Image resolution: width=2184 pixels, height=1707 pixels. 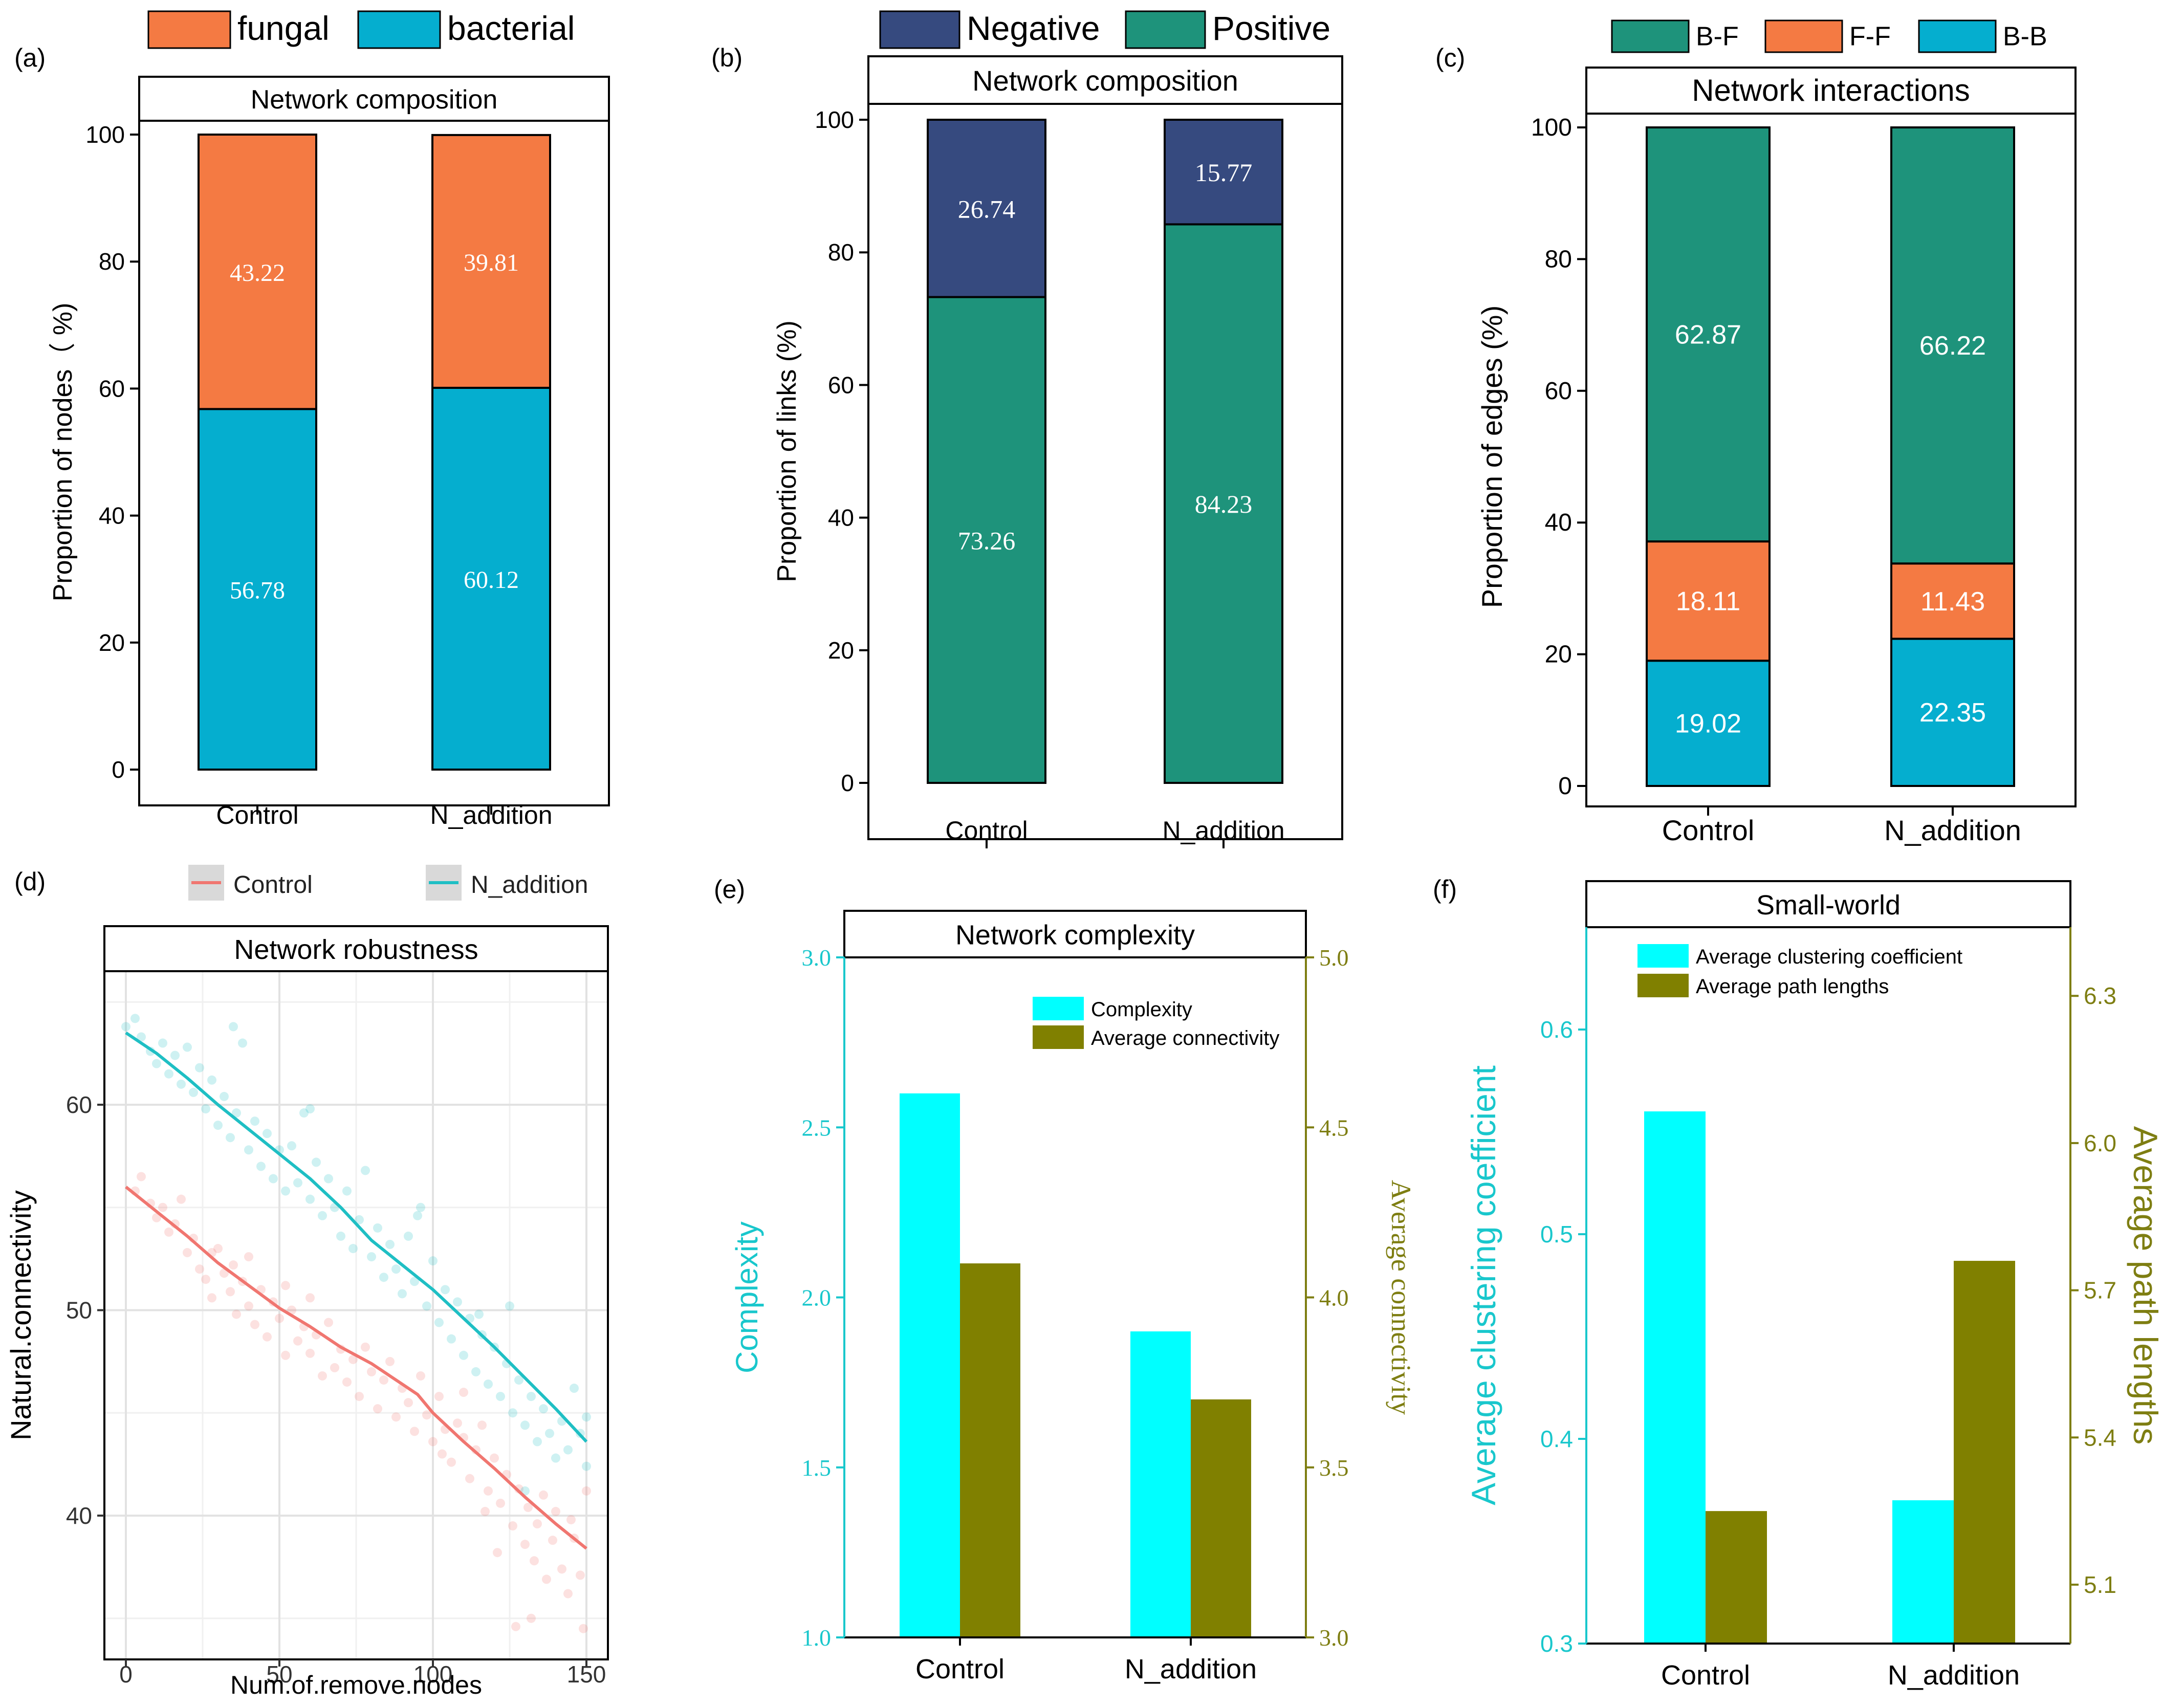 What do you see at coordinates (511, 28) in the screenshot?
I see `legend-label-bacterial: bacterial` at bounding box center [511, 28].